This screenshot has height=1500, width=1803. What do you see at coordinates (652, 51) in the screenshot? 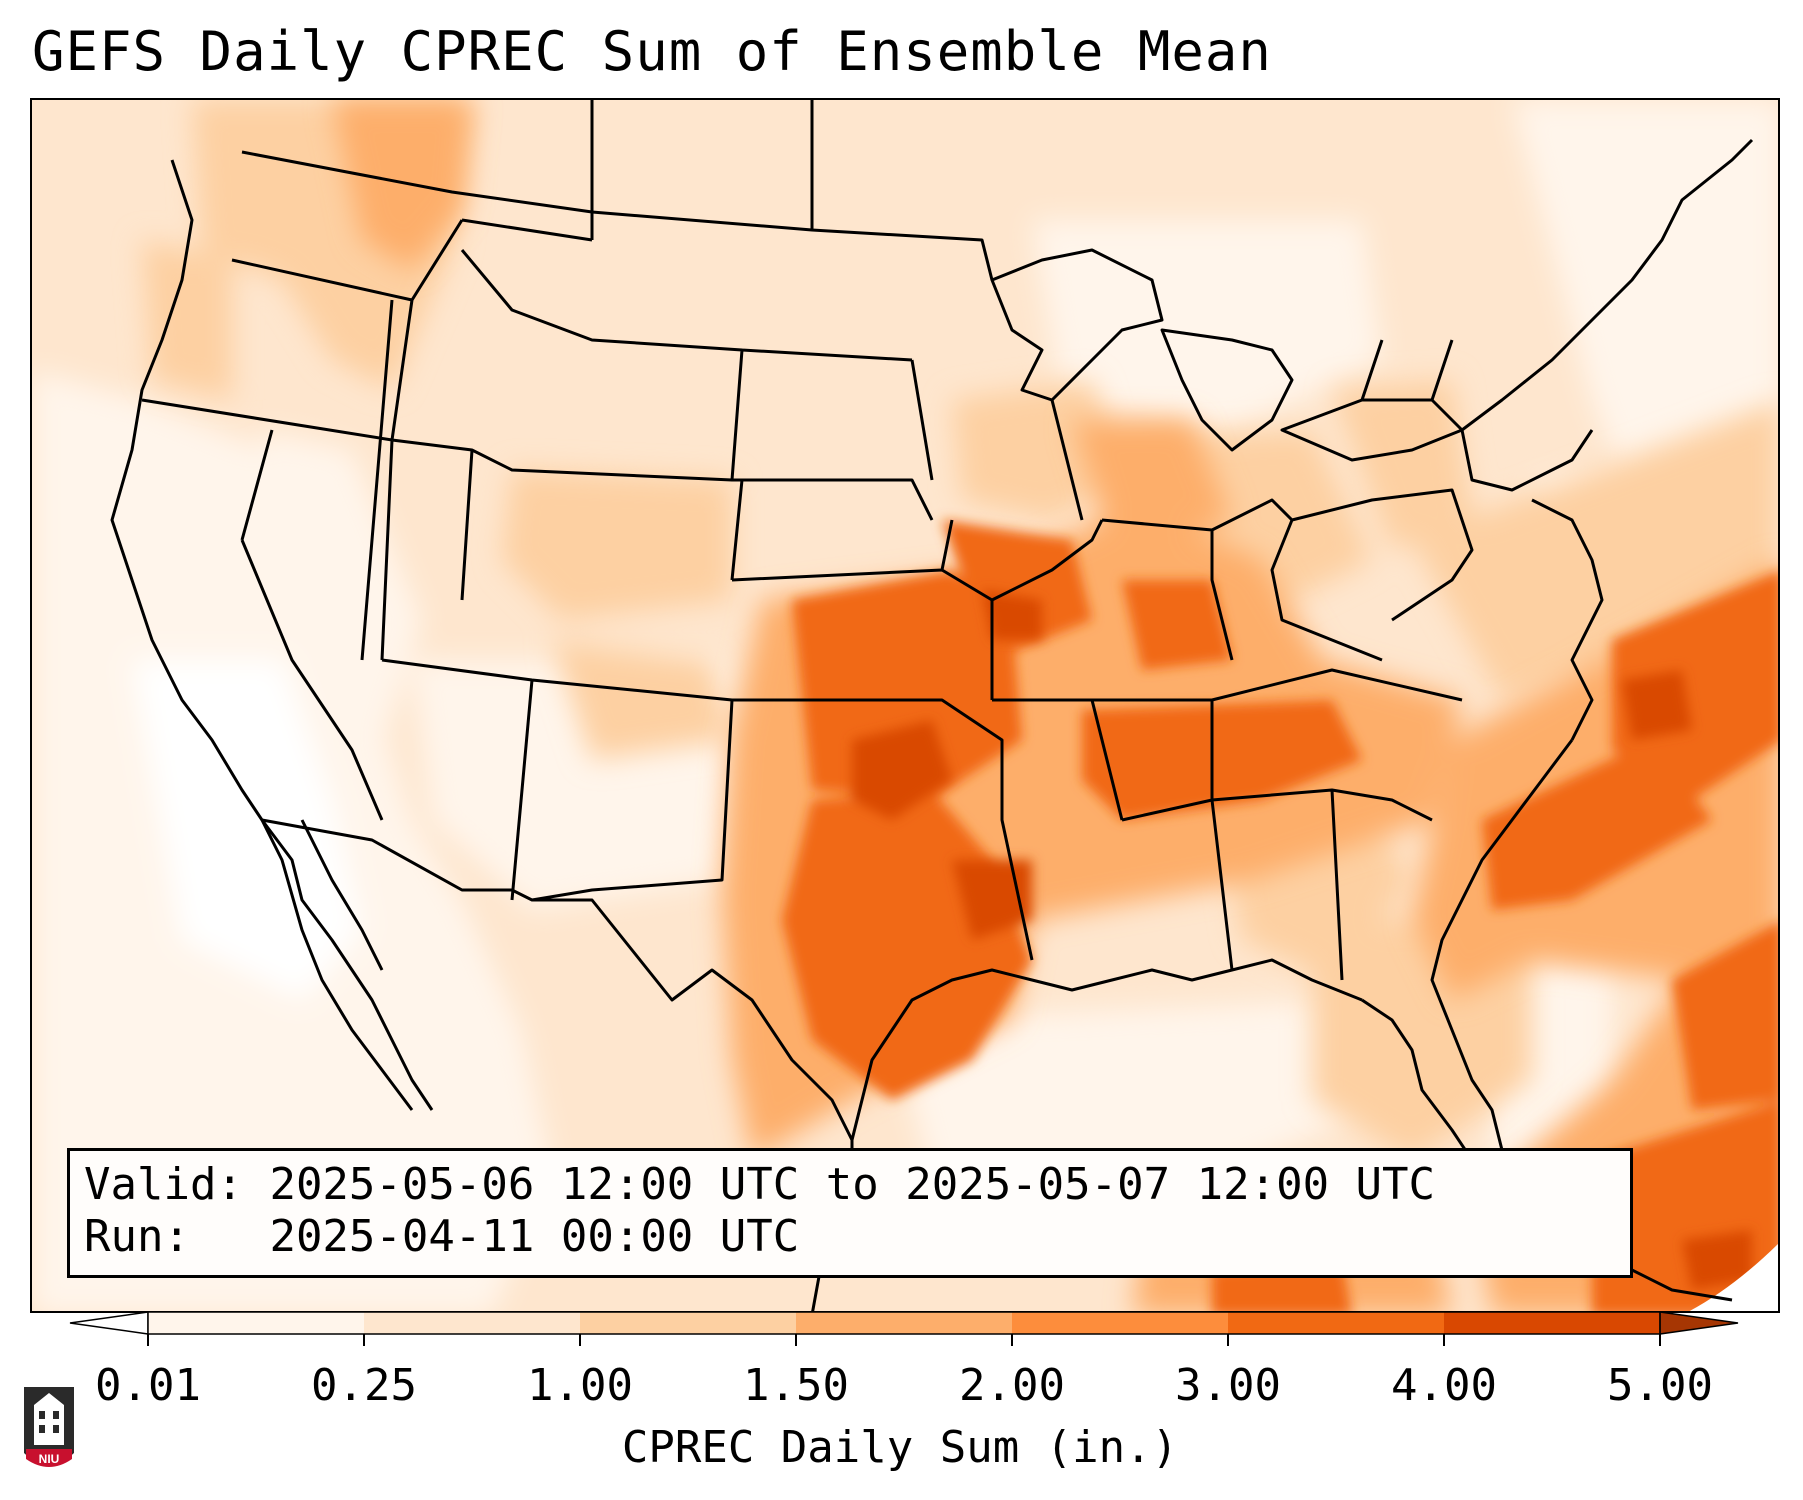
I see `chart-title: GEFS Daily CPREC Sum of Ensemble Mean` at bounding box center [652, 51].